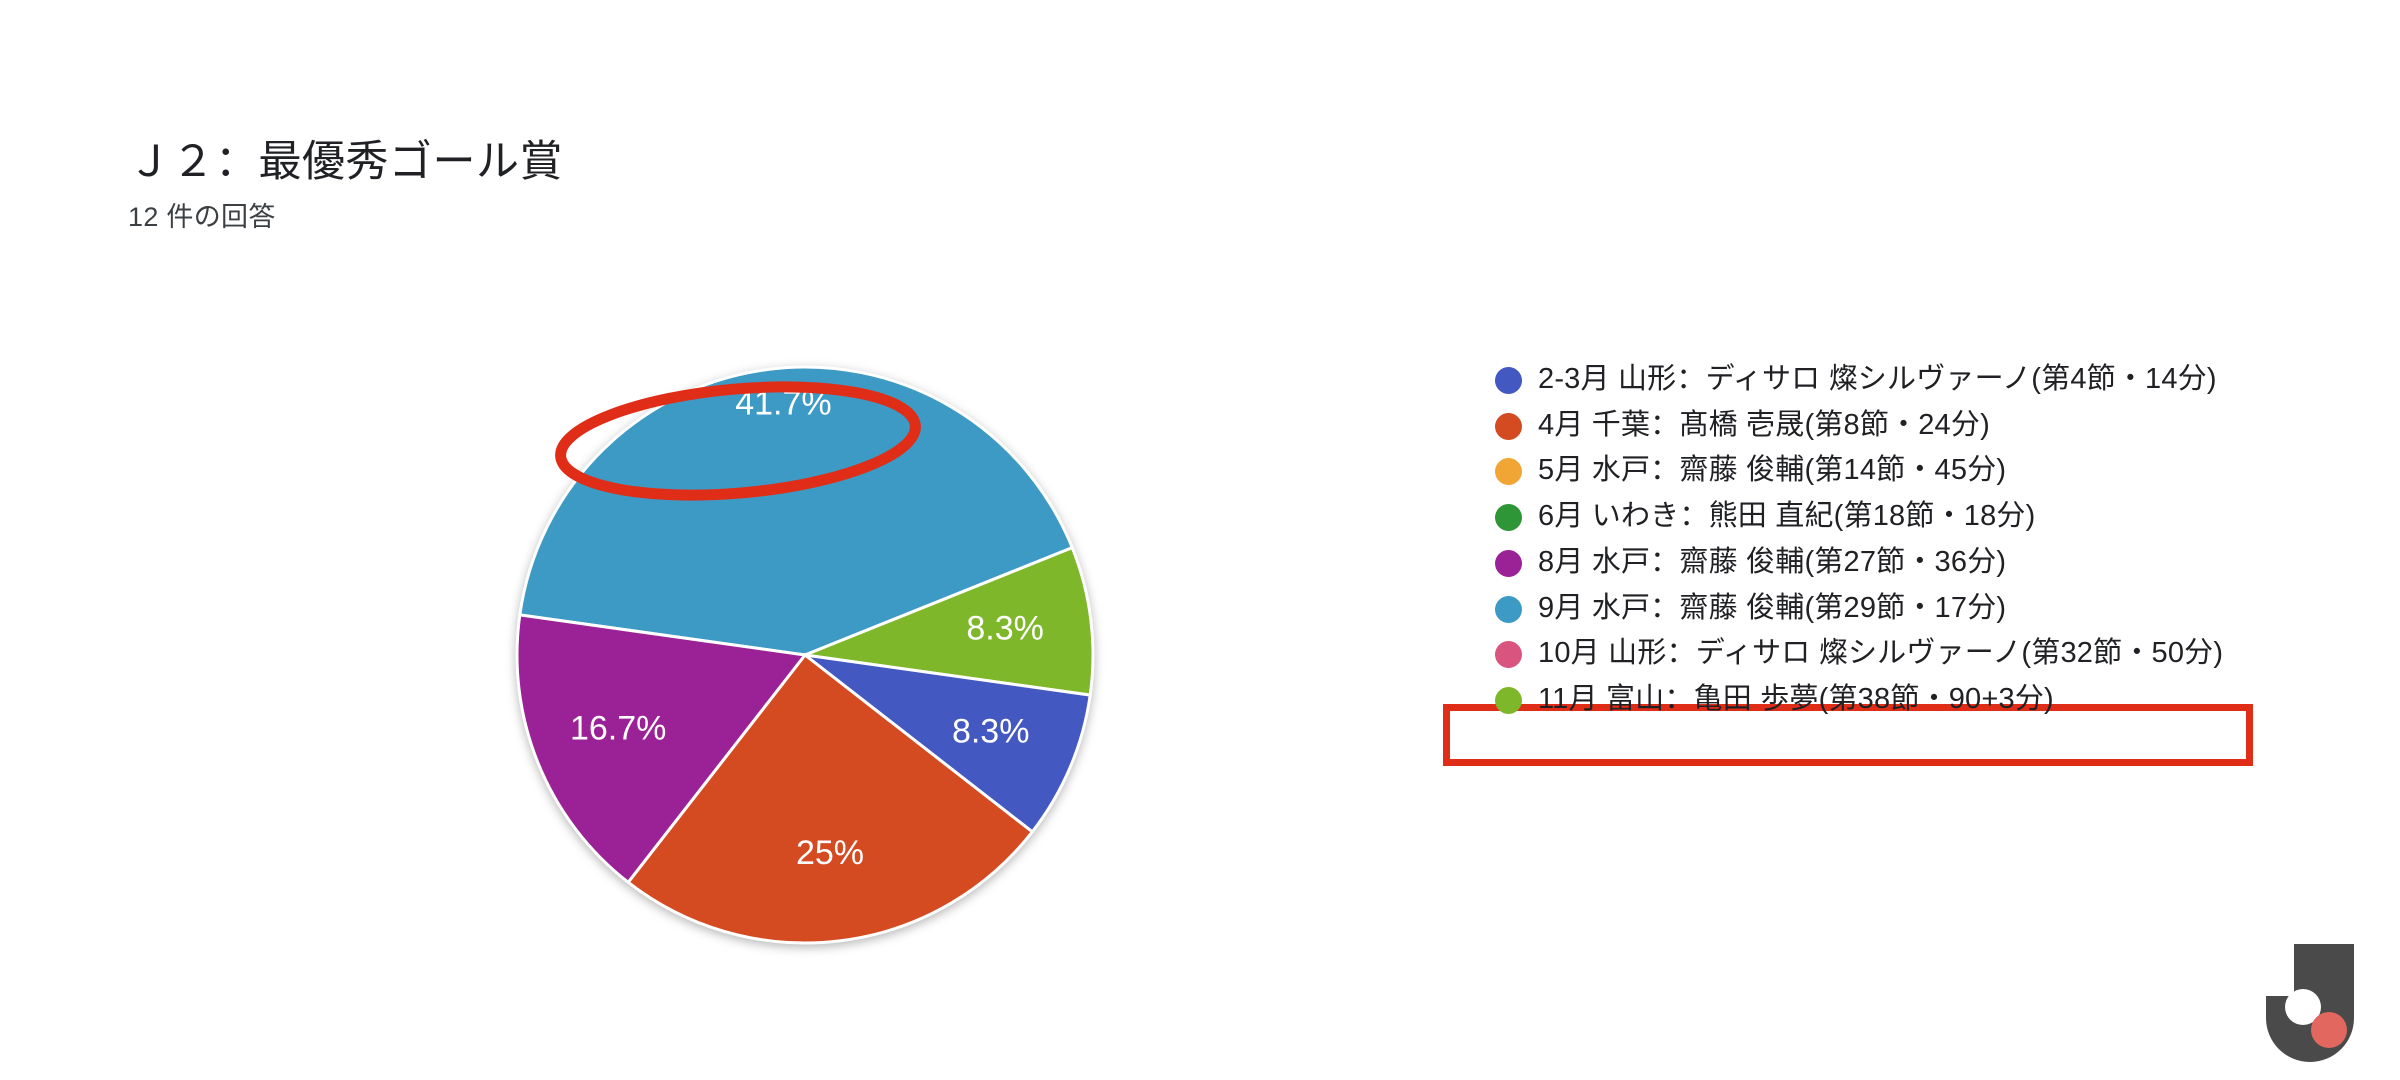  Describe the element at coordinates (1772, 470) in the screenshot. I see `legend-item-label: 5月 水戸：齋藤 俊輔(第14節・45分)` at that location.